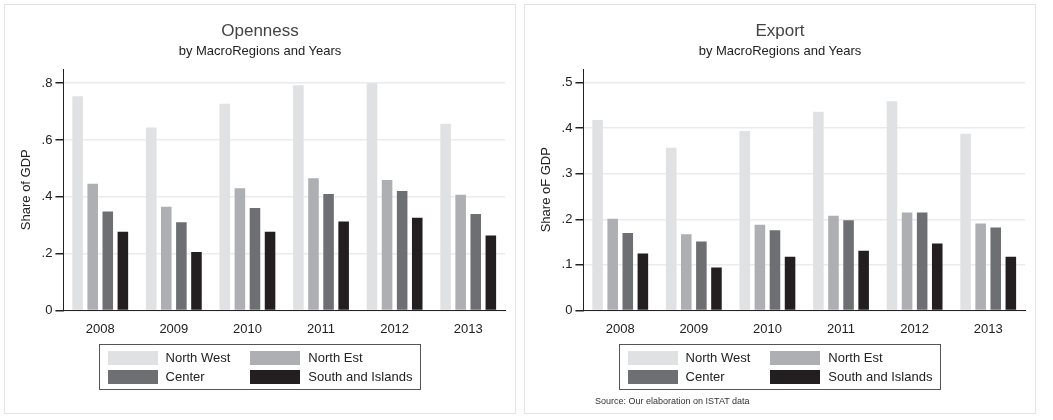 Image resolution: width=1053 pixels, height=420 pixels. What do you see at coordinates (567, 264) in the screenshot?
I see `y-tick-label: .1` at bounding box center [567, 264].